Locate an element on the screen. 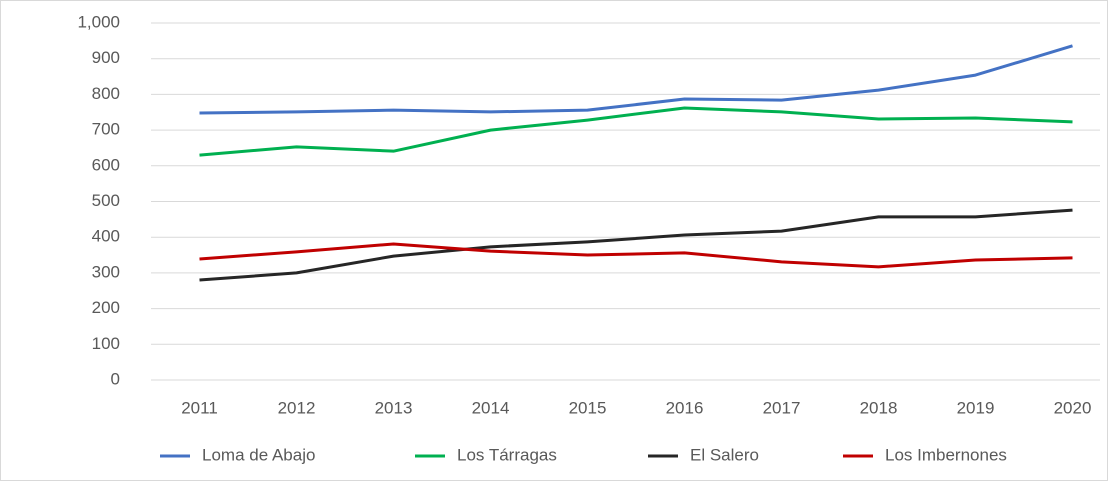  x-tick-label: 2012 is located at coordinates (297, 407).